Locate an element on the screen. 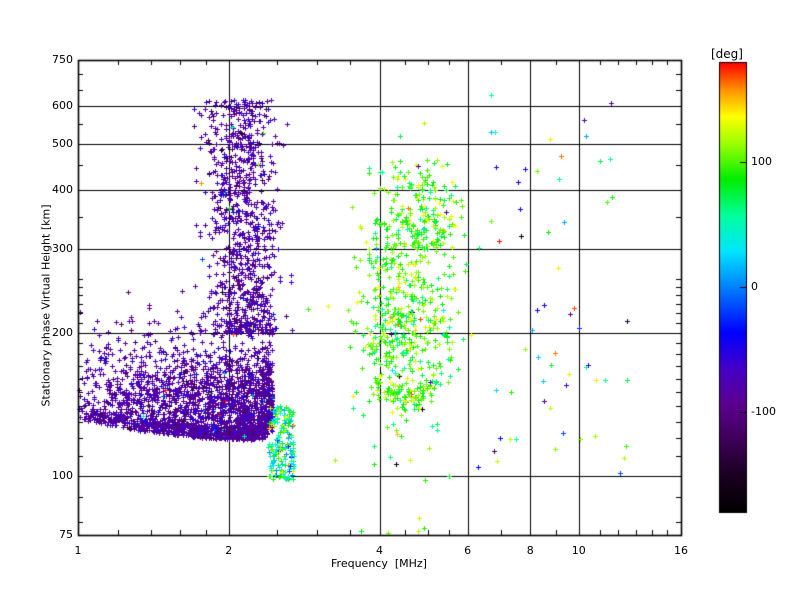 This screenshot has height=600, width=800. x-tick-label-8: 8 is located at coordinates (530, 550).